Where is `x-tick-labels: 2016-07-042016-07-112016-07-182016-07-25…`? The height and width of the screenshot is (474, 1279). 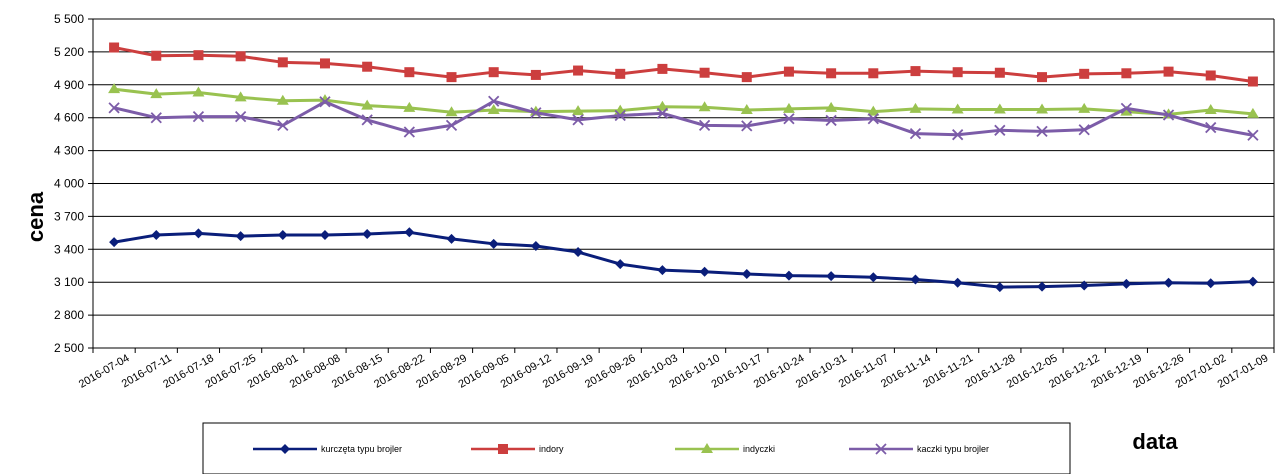
x-tick-labels: 2016-07-042016-07-112016-07-182016-07-25… is located at coordinates (674, 371).